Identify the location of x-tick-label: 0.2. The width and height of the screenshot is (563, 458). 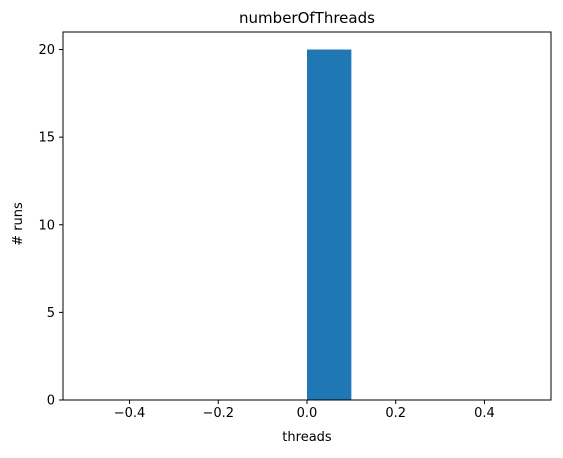
(395, 413).